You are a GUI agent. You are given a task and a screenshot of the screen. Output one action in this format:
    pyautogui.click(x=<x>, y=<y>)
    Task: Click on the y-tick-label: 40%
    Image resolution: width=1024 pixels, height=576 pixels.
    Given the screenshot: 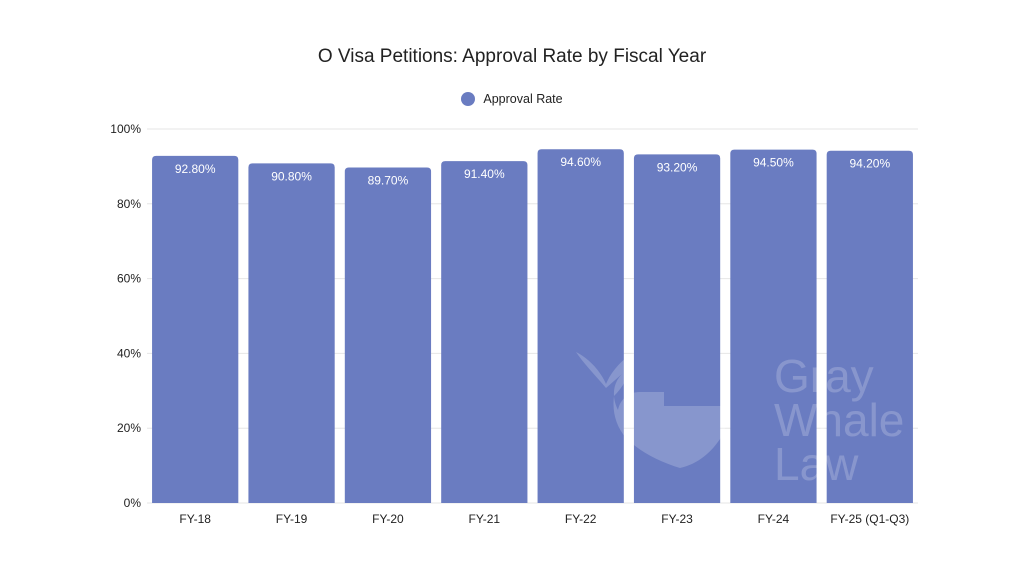 What is the action you would take?
    pyautogui.click(x=129, y=353)
    